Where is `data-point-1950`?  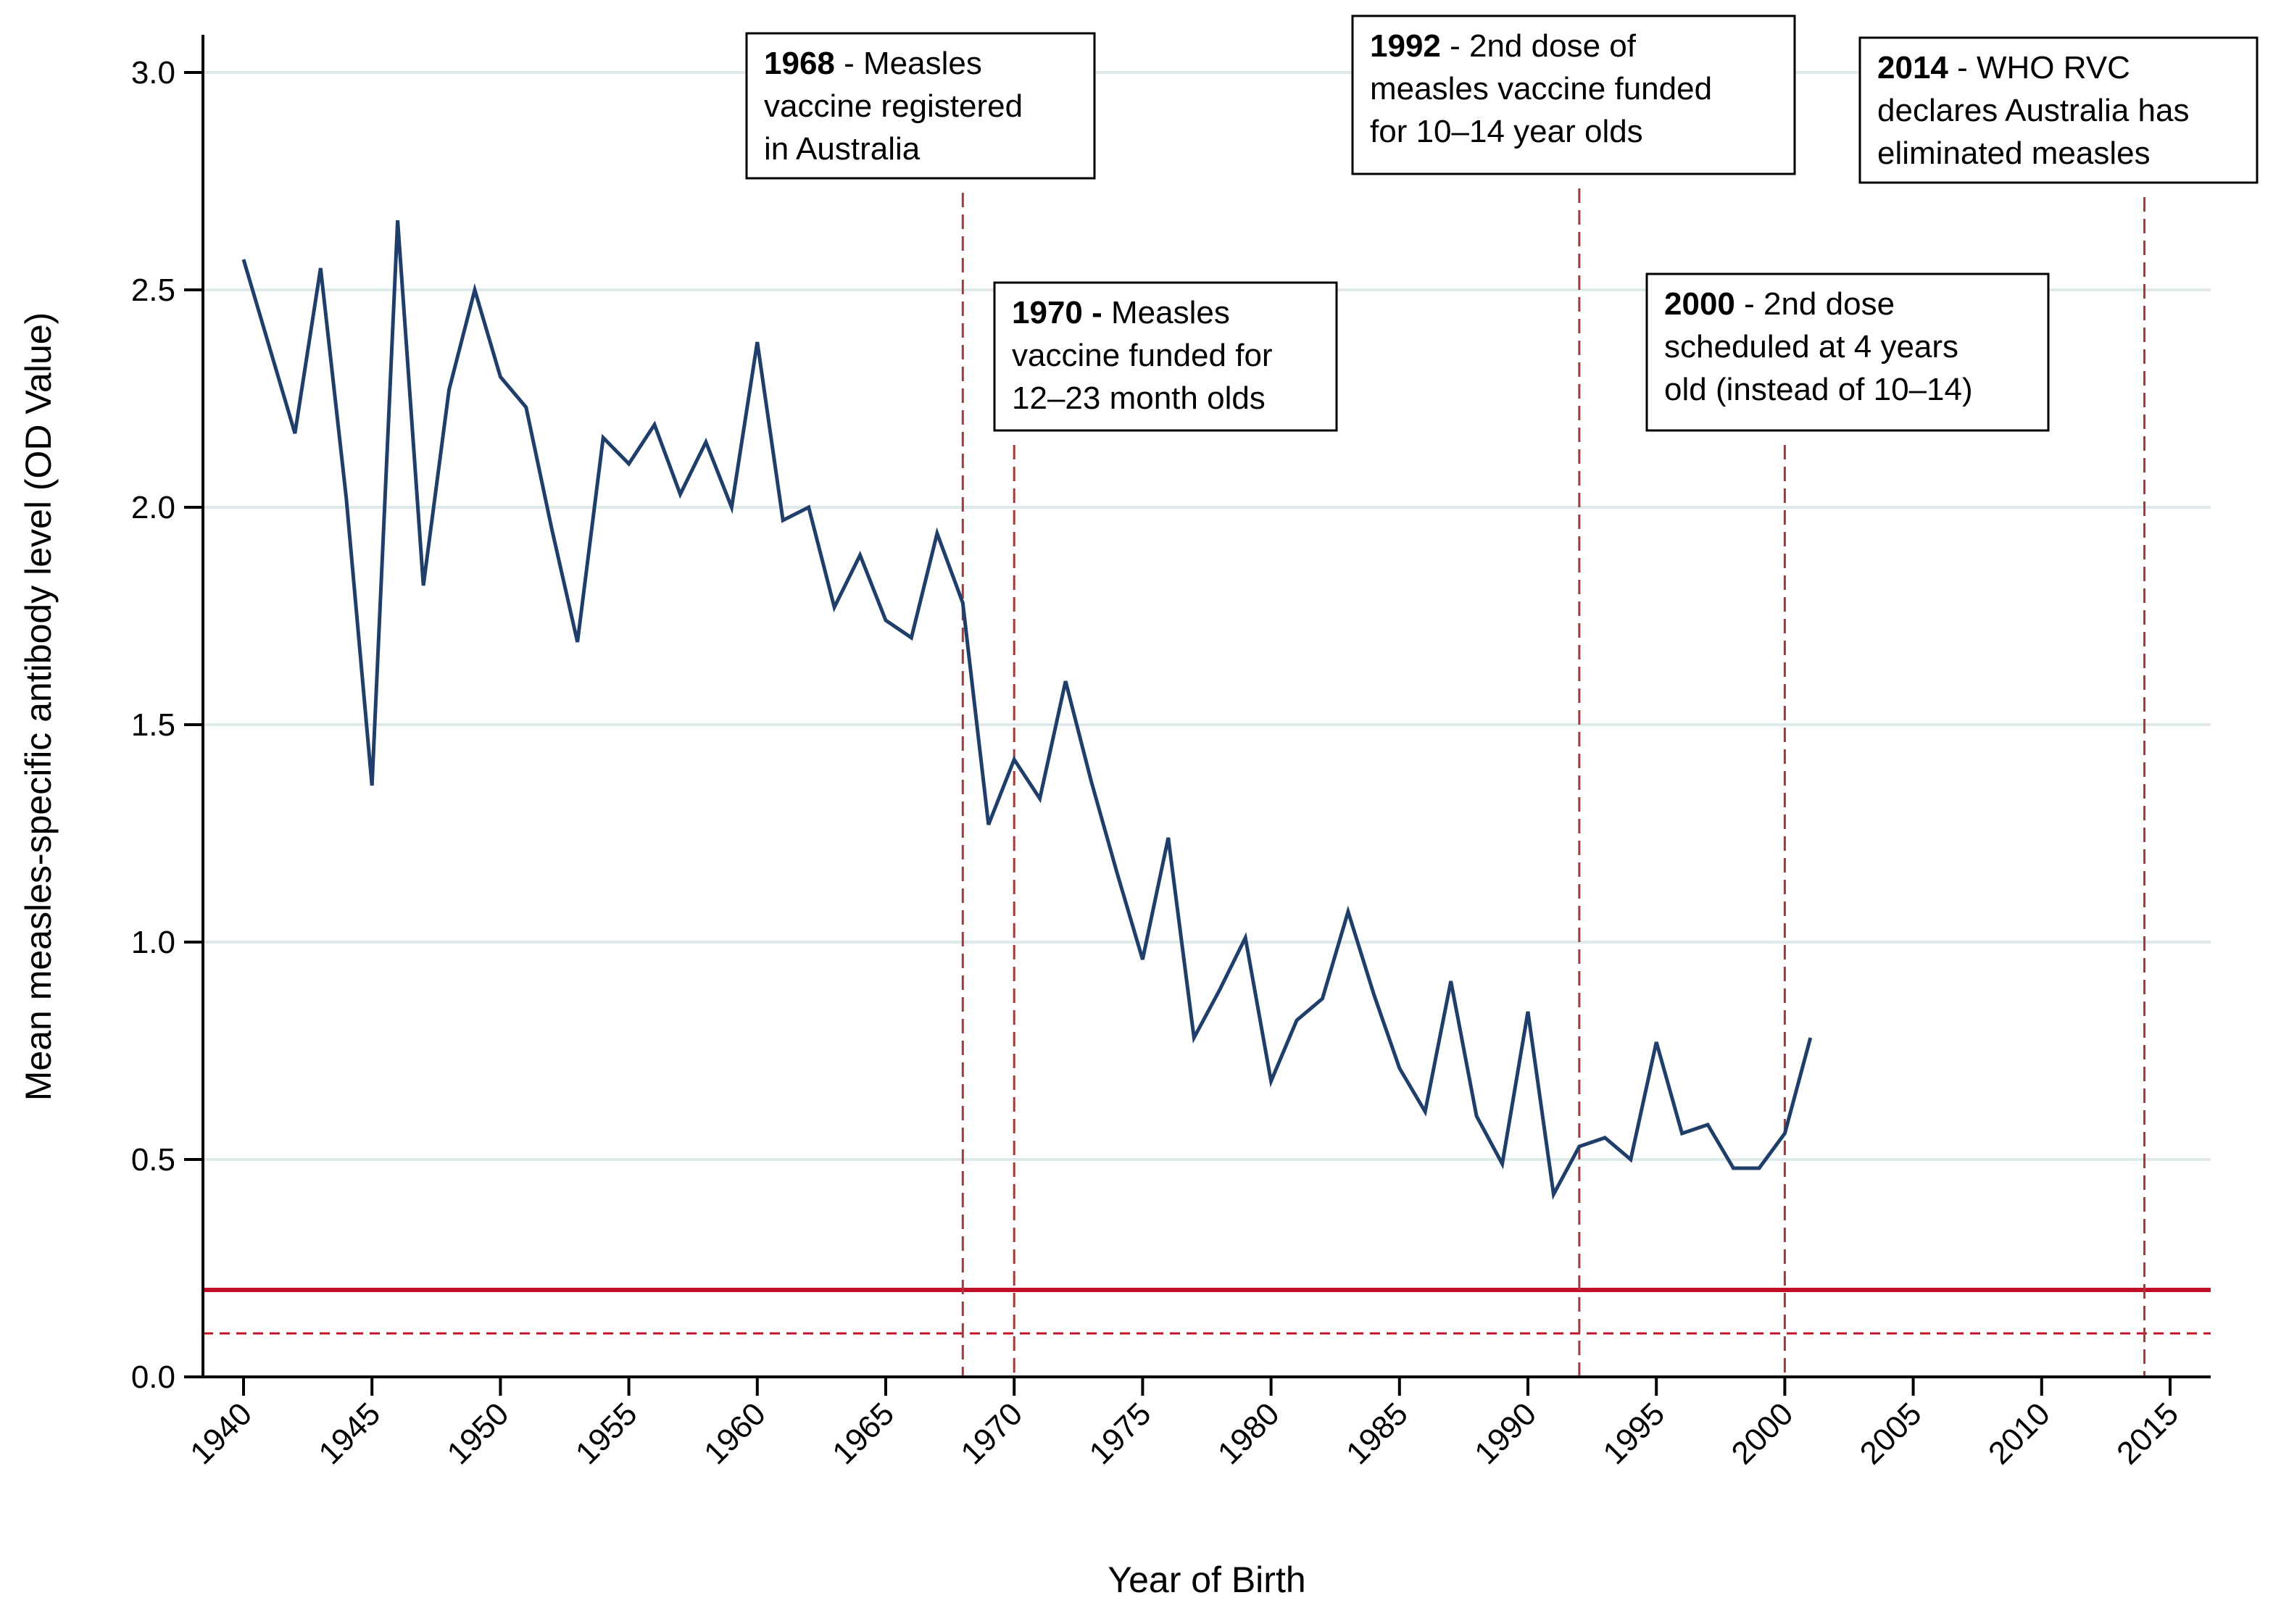 data-point-1950 is located at coordinates (500, 377).